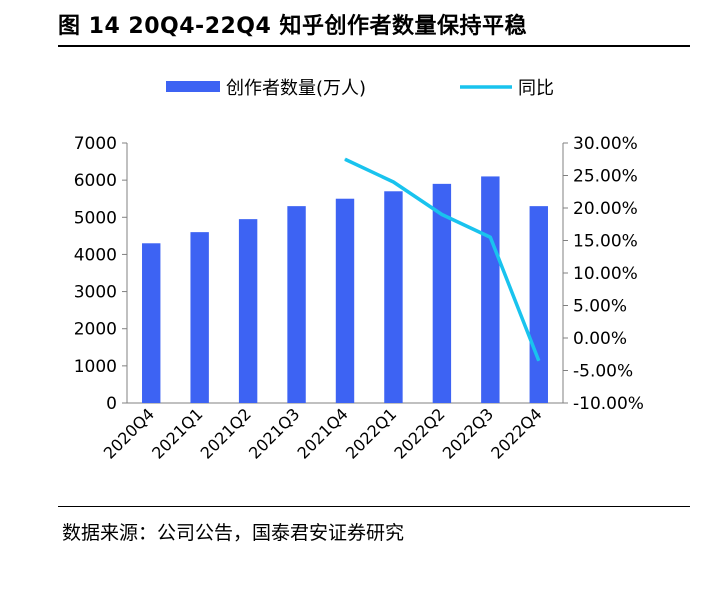 The height and width of the screenshot is (593, 704). Describe the element at coordinates (296, 88) in the screenshot. I see `legend-bar-label: 创作者数量(万人)` at that location.